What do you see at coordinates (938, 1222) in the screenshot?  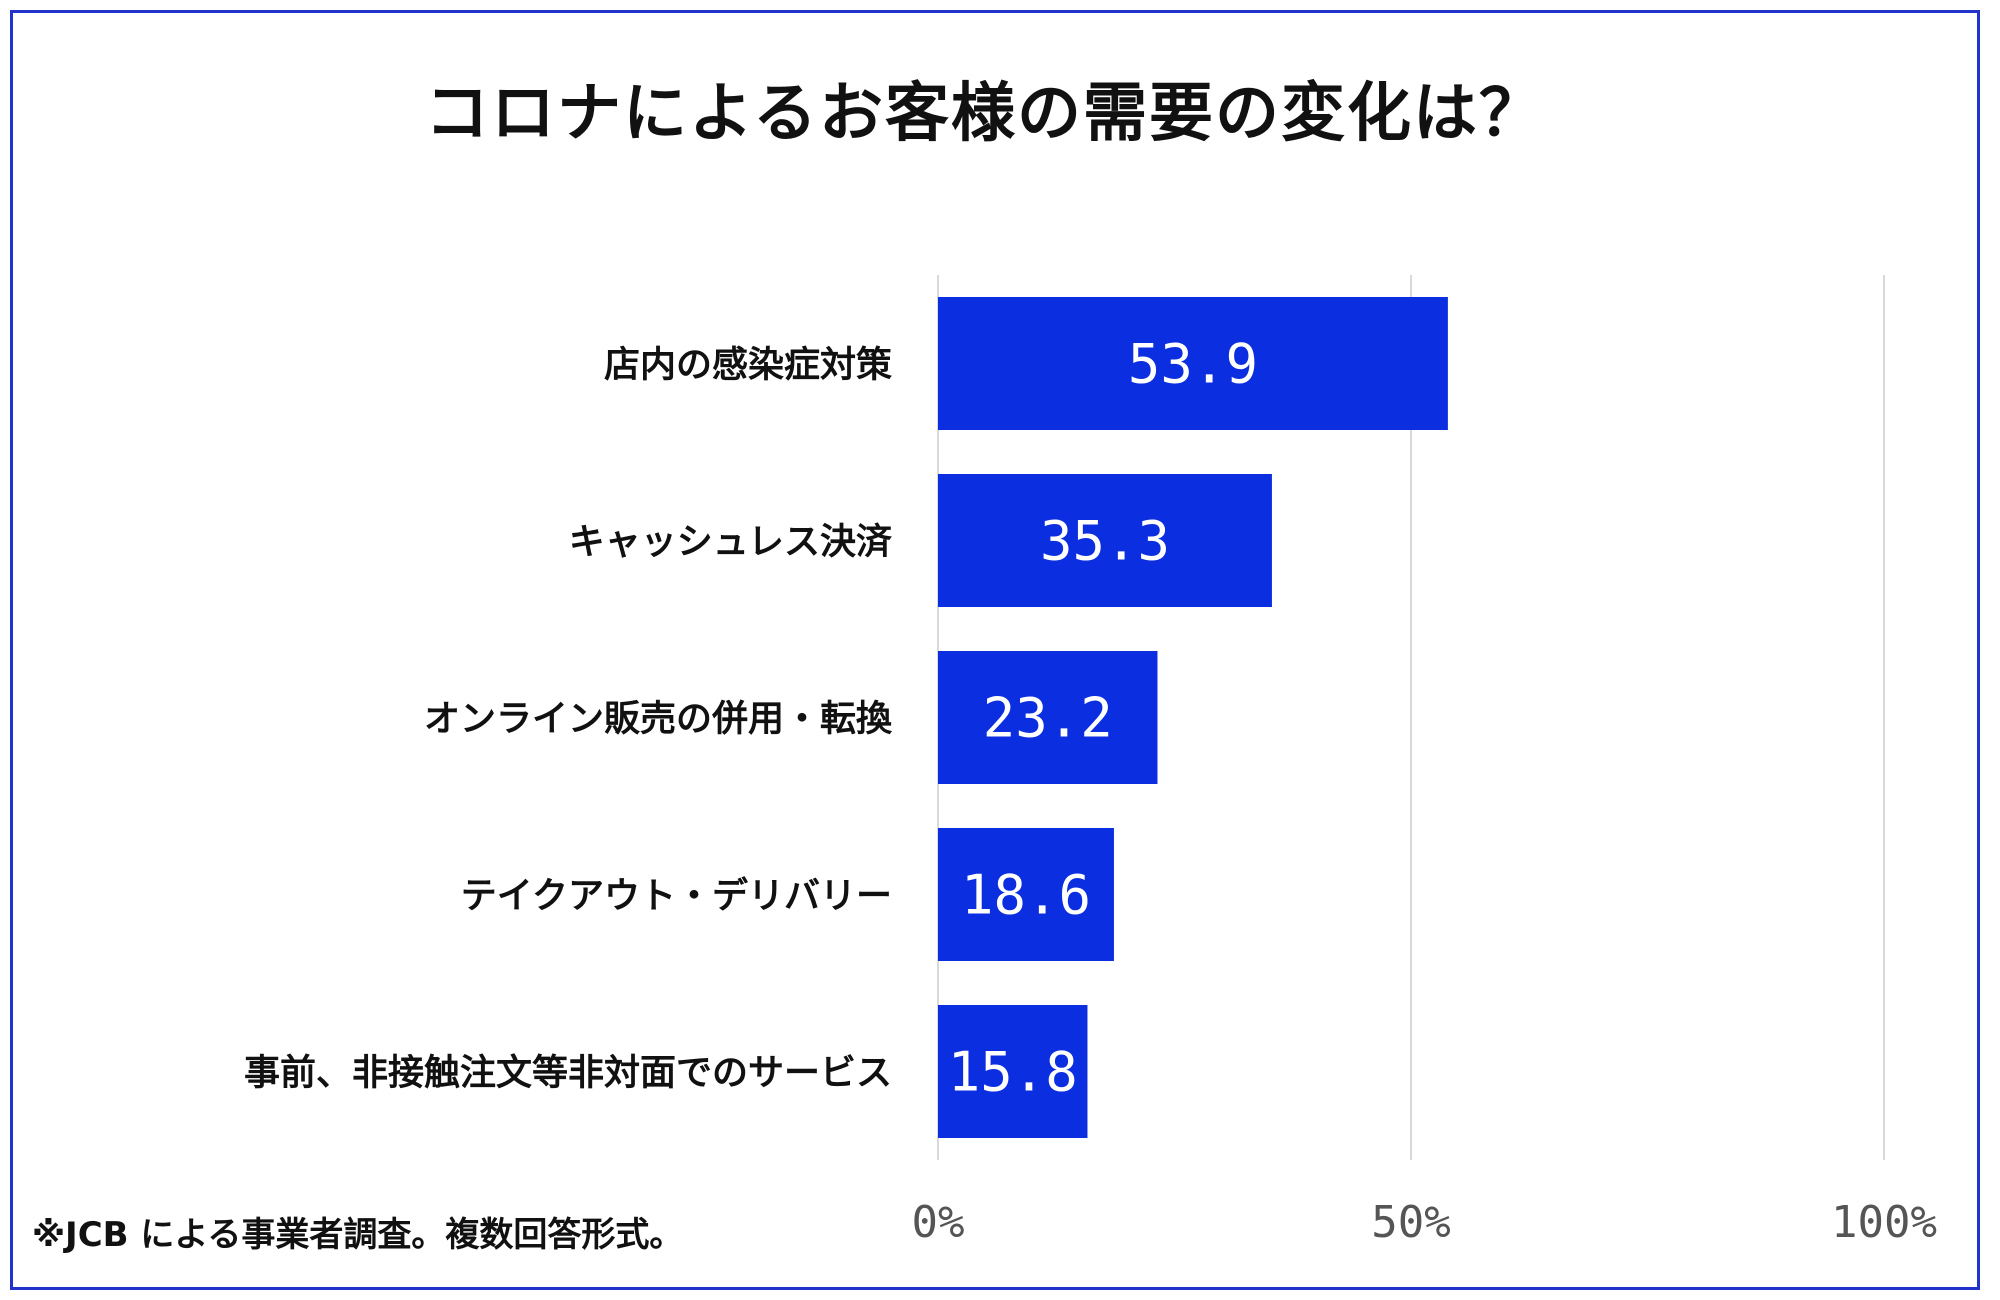 I see `x-tick-label: 0%` at bounding box center [938, 1222].